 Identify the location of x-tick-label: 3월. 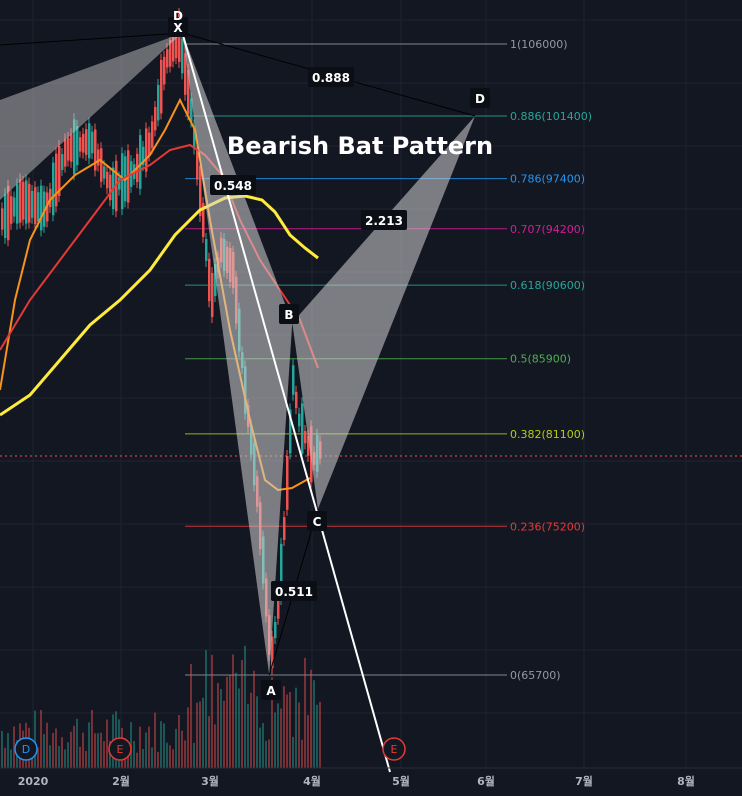
(210, 781).